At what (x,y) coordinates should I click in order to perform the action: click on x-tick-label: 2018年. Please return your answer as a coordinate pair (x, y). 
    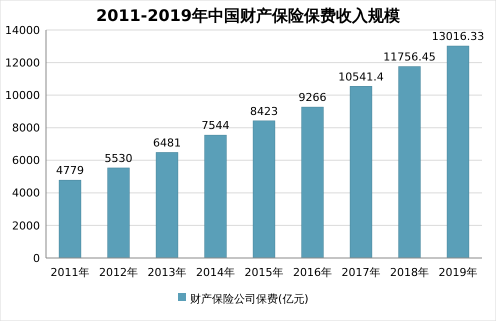
    Looking at the image, I should click on (409, 272).